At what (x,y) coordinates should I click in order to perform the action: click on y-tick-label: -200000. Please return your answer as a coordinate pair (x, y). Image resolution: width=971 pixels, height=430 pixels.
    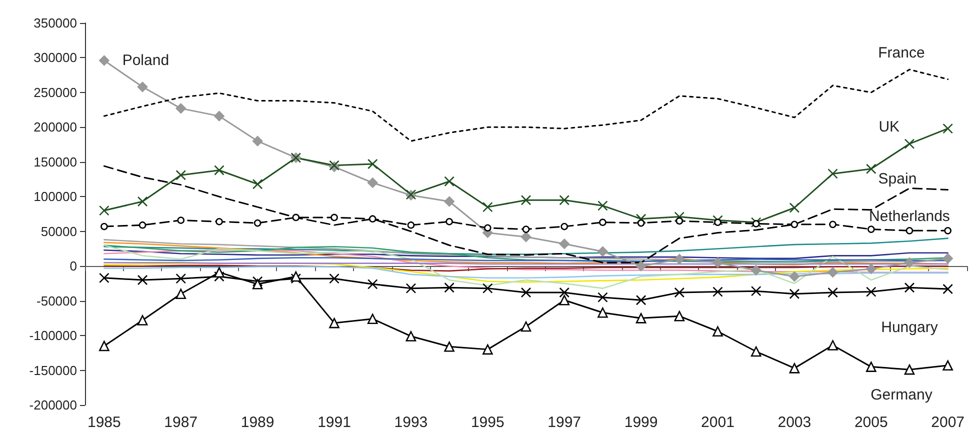
    Looking at the image, I should click on (53, 405).